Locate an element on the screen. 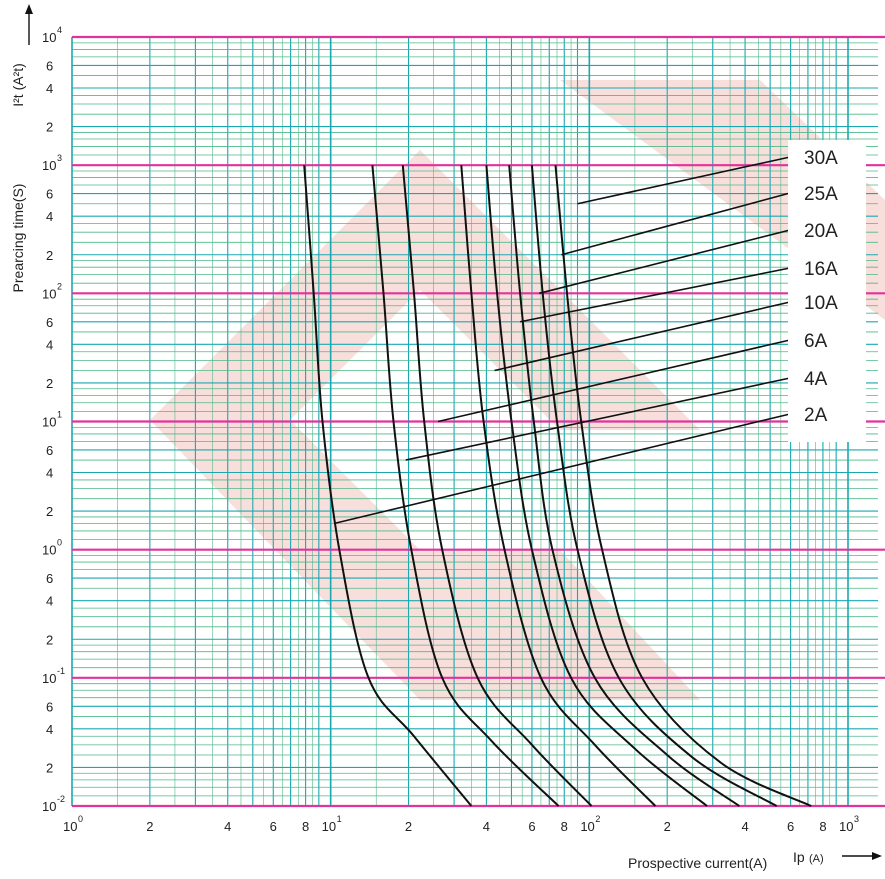  x-axis-symbol: Ip is located at coordinates (799, 857).